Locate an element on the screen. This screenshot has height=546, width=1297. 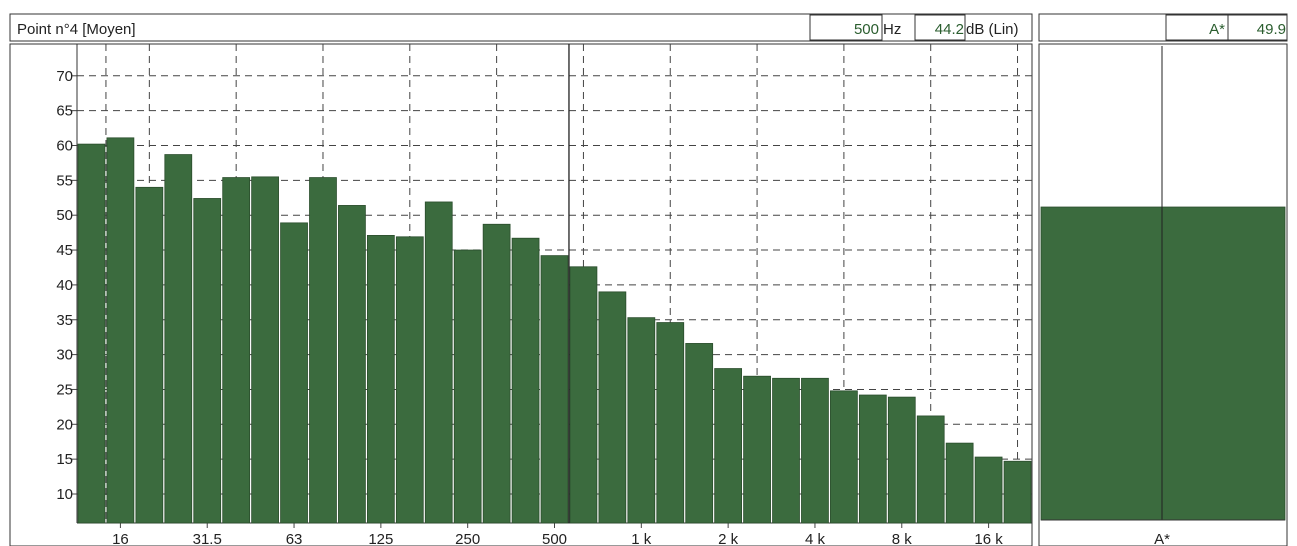
global-label: A* is located at coordinates (1217, 29).